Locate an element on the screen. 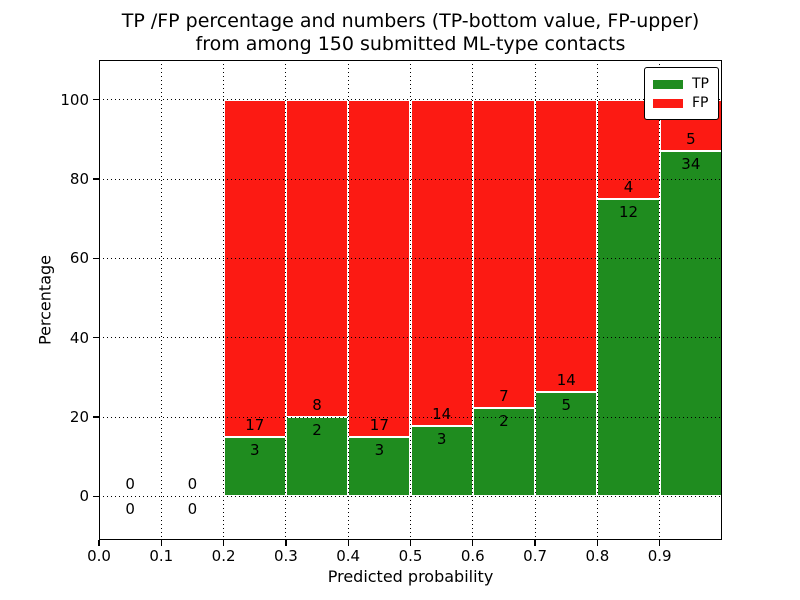 The width and height of the screenshot is (800, 600). legend-entry-fp: FP is located at coordinates (681, 103).